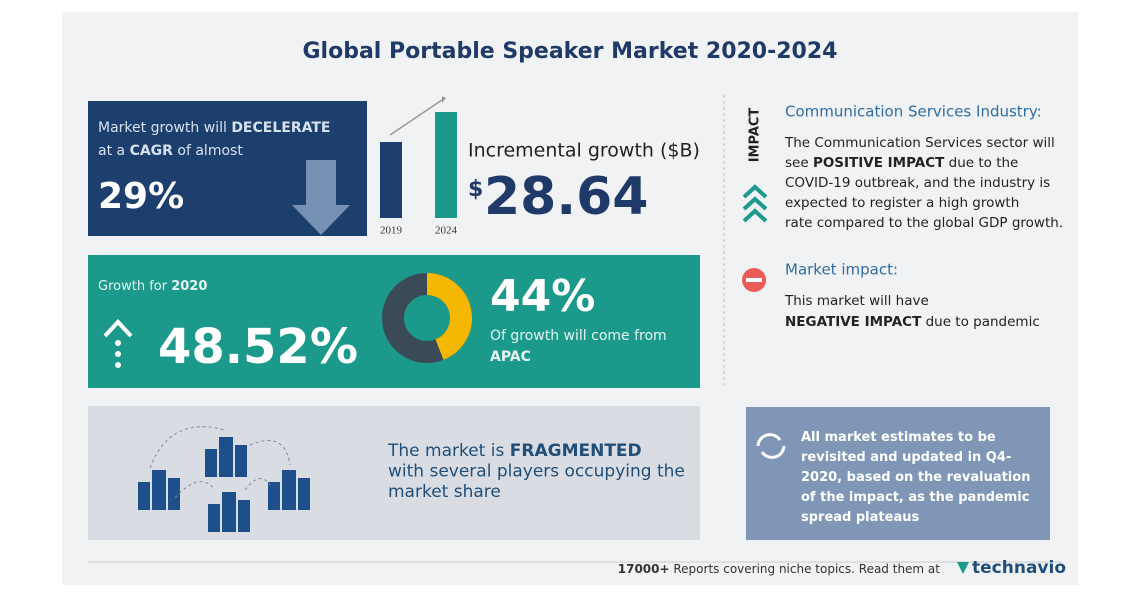  I want to click on year-label: 2019, so click(391, 231).